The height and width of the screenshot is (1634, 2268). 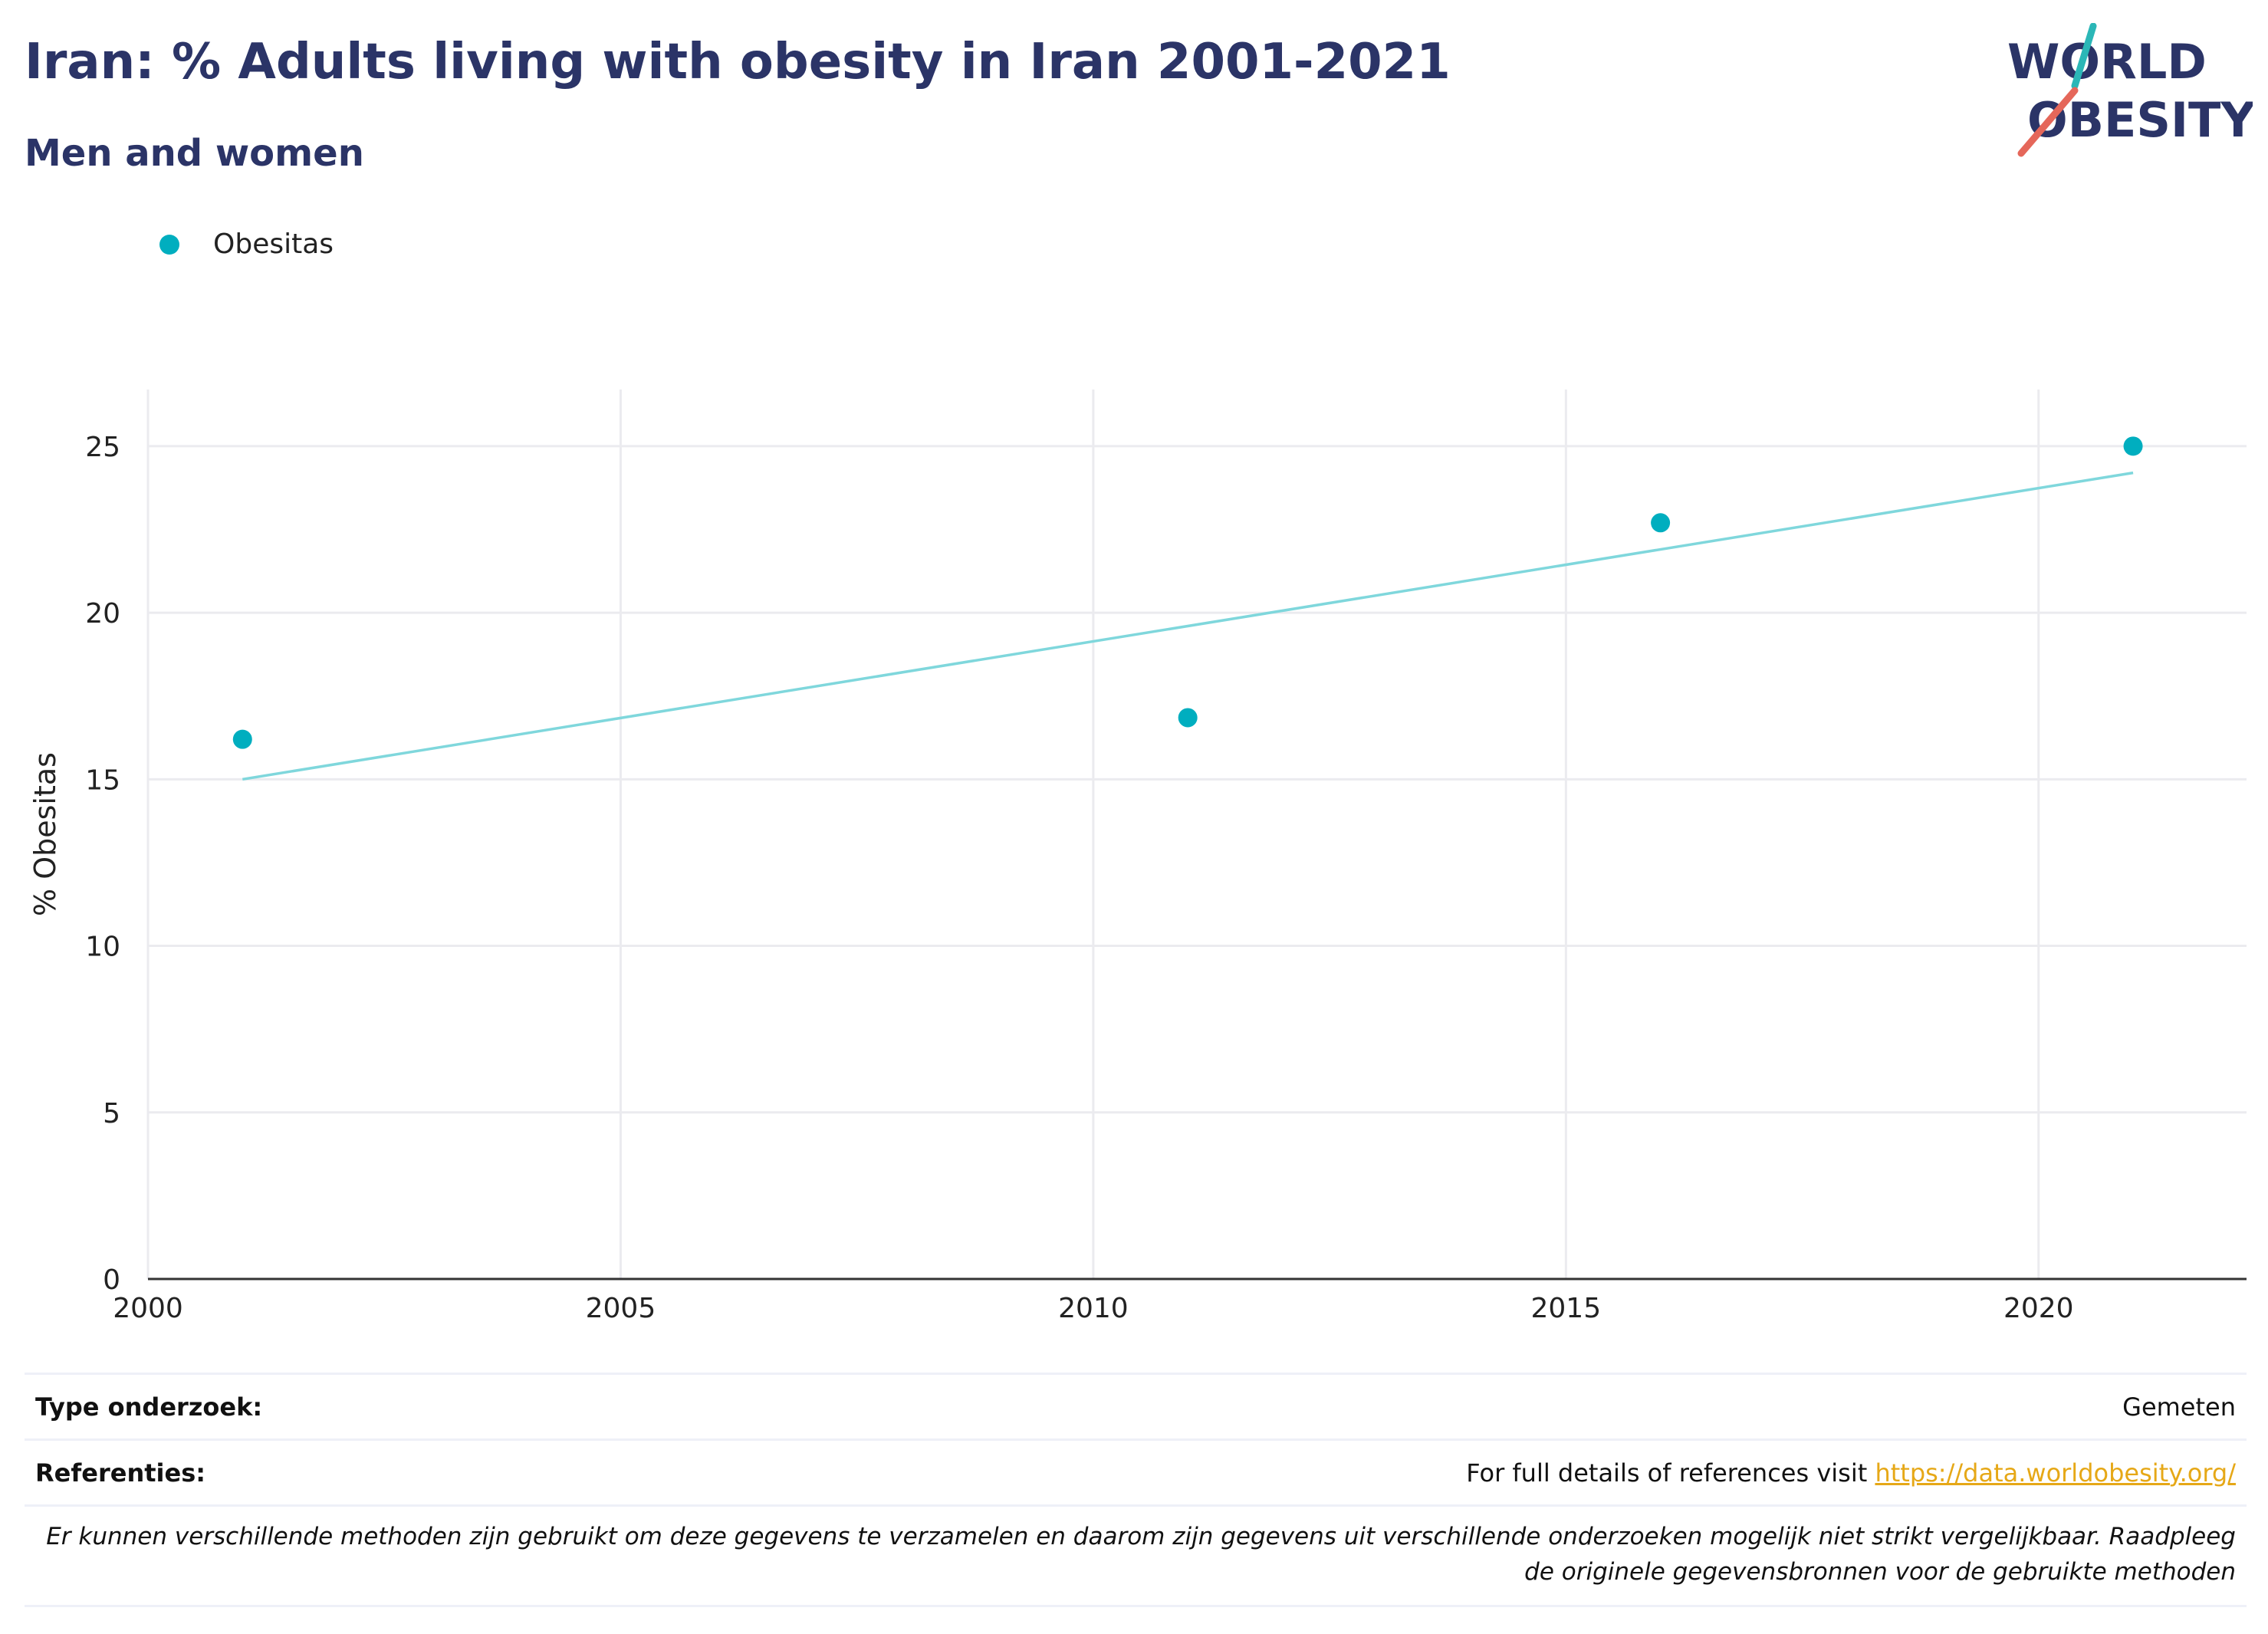 I want to click on references-text: For full details of references visit, so click(x=1670, y=1473).